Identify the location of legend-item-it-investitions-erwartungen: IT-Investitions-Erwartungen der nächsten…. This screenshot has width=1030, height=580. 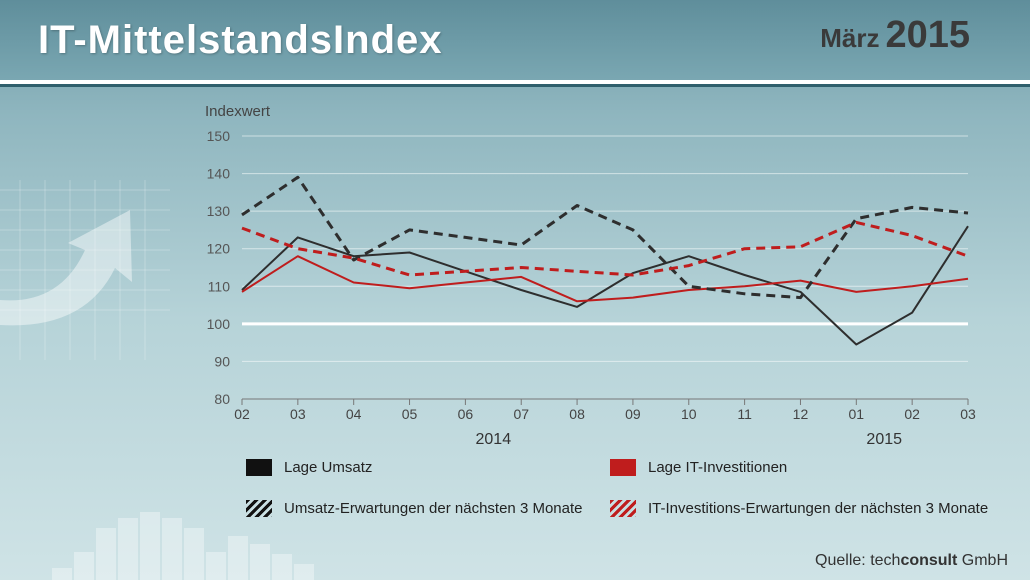
(799, 508).